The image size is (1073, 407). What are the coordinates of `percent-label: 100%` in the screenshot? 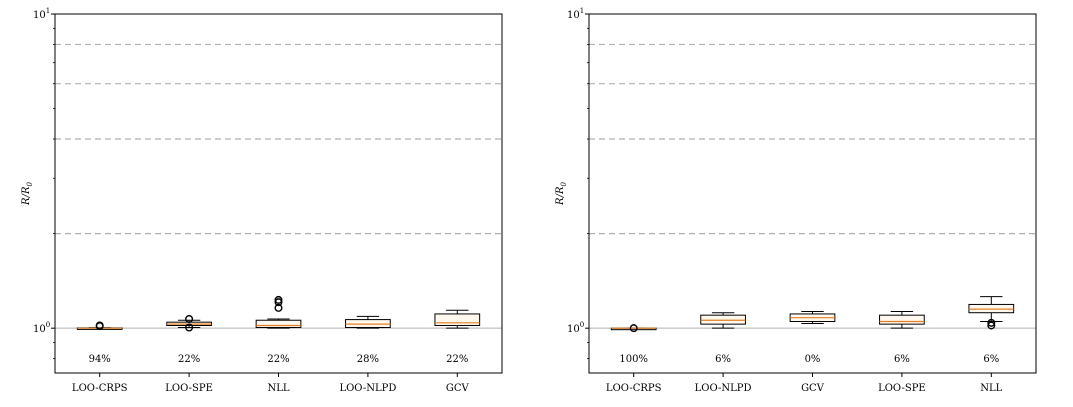 It's located at (633, 359).